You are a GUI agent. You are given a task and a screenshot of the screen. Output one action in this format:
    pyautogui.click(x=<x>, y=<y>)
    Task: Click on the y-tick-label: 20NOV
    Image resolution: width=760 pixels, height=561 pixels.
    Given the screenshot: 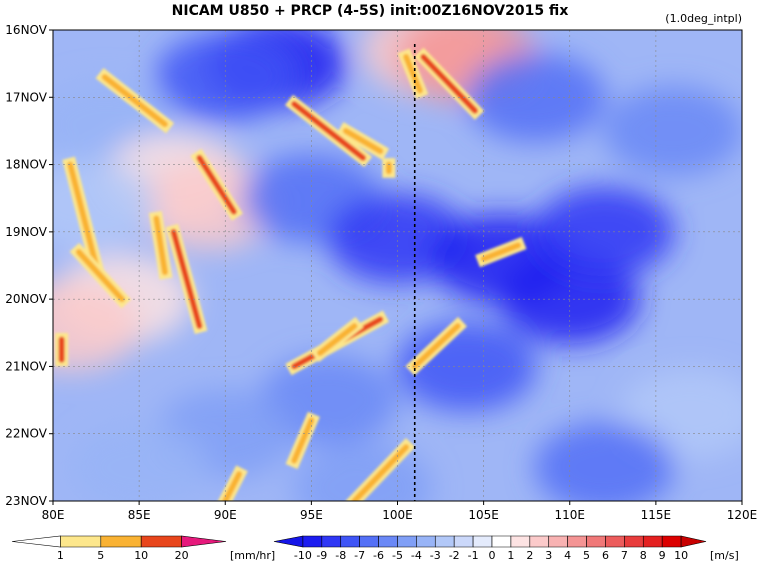 What is the action you would take?
    pyautogui.click(x=26, y=299)
    